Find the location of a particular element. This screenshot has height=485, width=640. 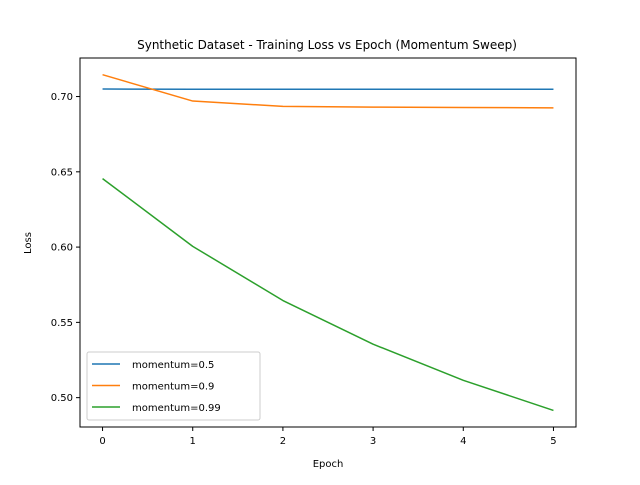

y-tick-label: 0.50 is located at coordinates (62, 398).